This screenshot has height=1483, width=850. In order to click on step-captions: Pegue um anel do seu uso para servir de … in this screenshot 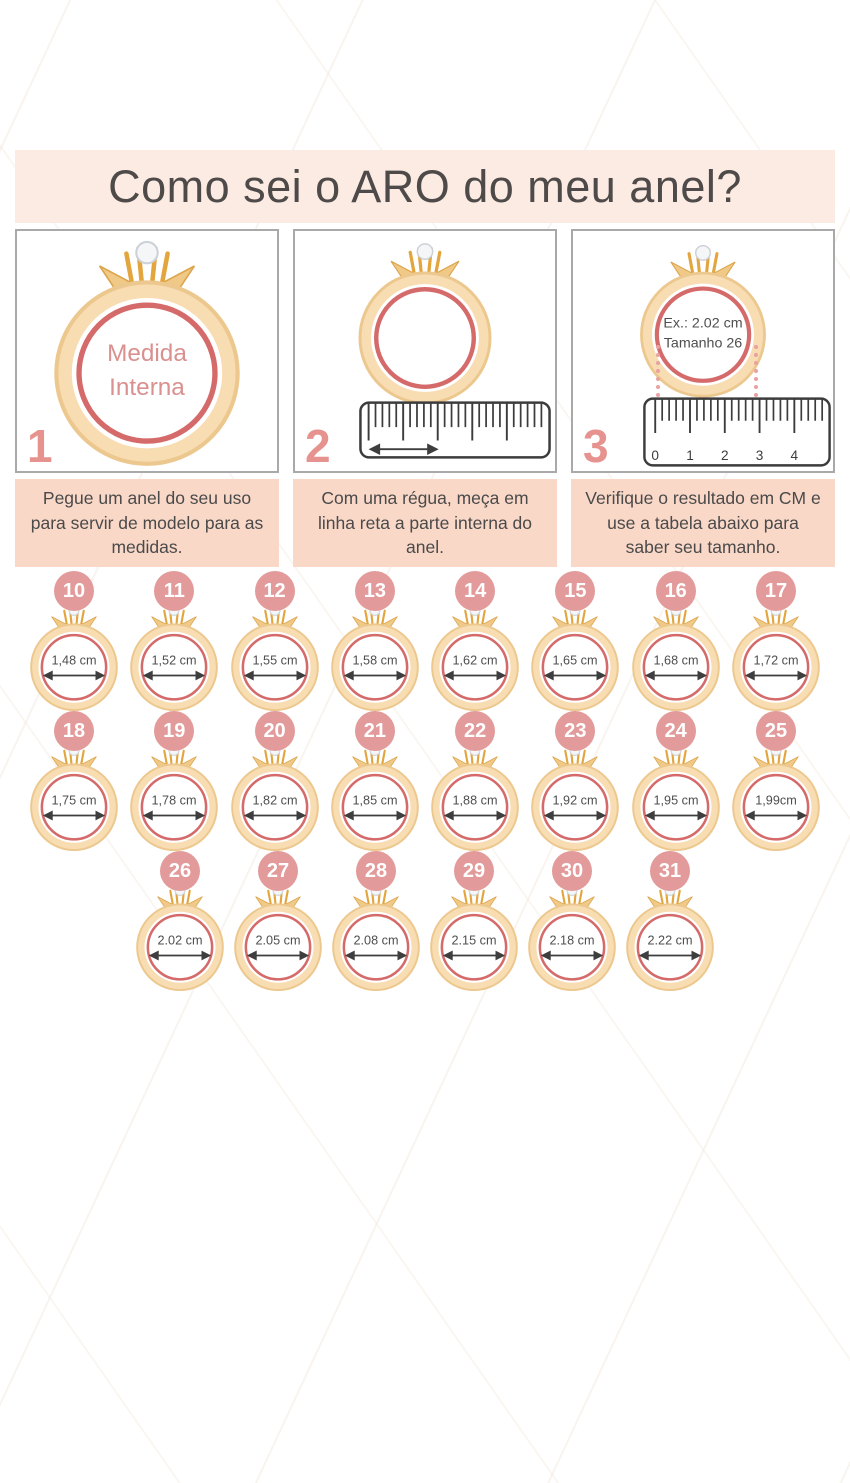, I will do `click(425, 523)`.